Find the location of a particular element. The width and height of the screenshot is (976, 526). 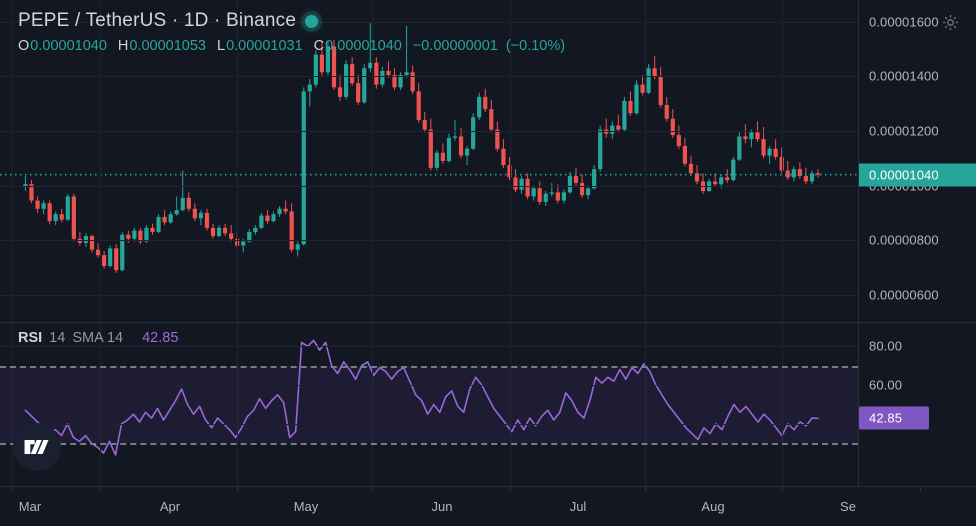

pane-separator is located at coordinates (488, 322).